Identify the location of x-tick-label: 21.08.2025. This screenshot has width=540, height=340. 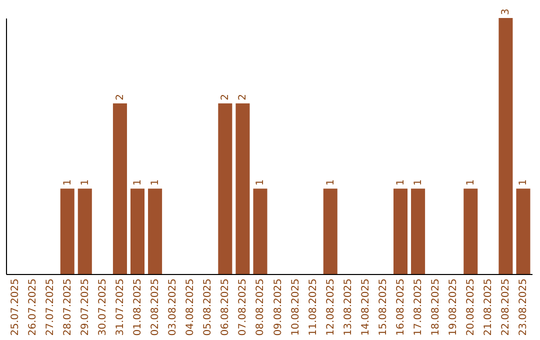
(488, 307).